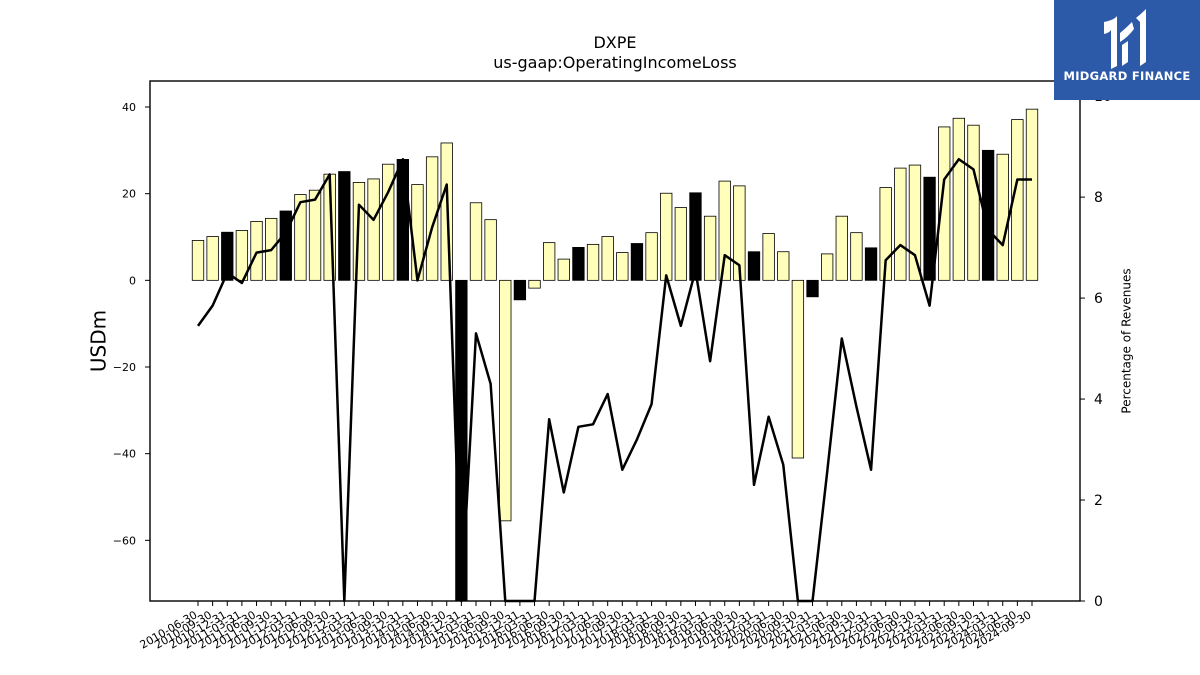  Describe the element at coordinates (1127, 340) in the screenshot. I see `y2-axis-label: Percentage of Revenues` at that location.